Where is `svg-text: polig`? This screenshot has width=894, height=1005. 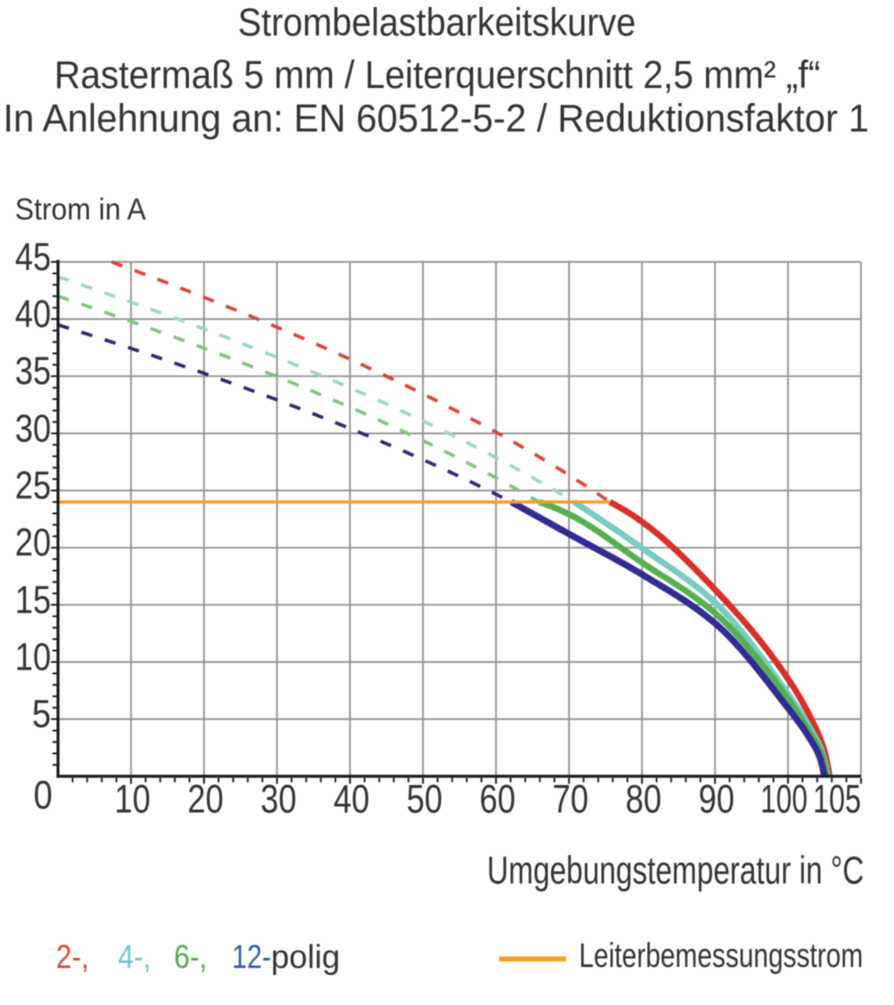 svg-text: polig is located at coordinates (305, 956).